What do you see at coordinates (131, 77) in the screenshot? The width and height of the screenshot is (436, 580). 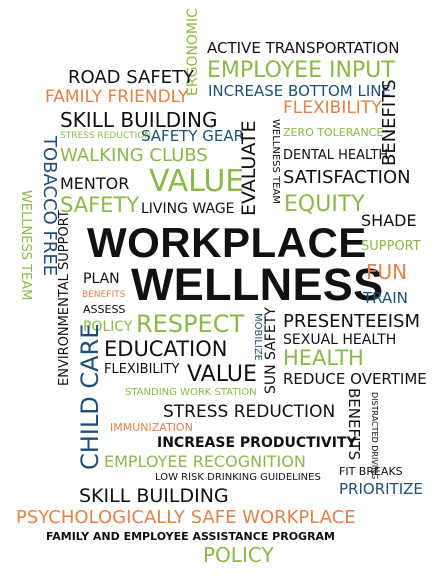 I see `word-road-safety: ROAD SAFETY` at bounding box center [131, 77].